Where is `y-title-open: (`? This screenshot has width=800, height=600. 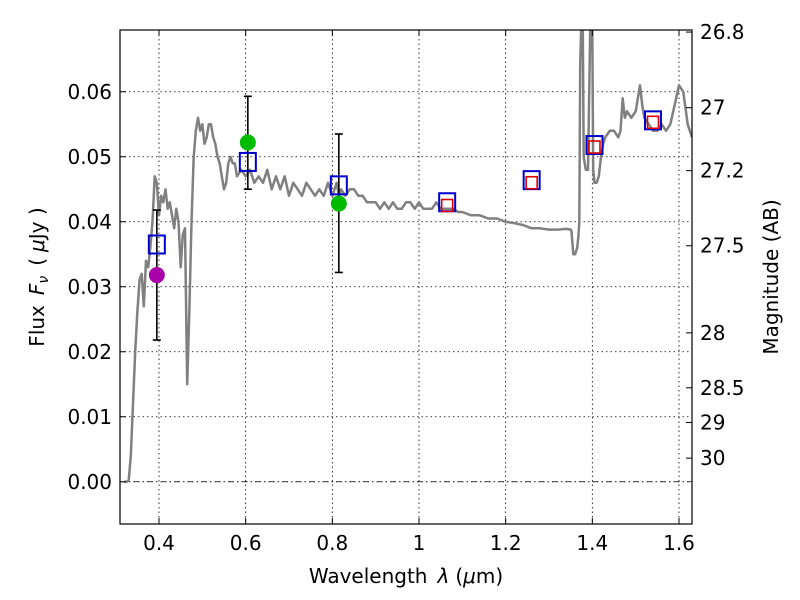
y-title-open: ( is located at coordinates (37, 262).